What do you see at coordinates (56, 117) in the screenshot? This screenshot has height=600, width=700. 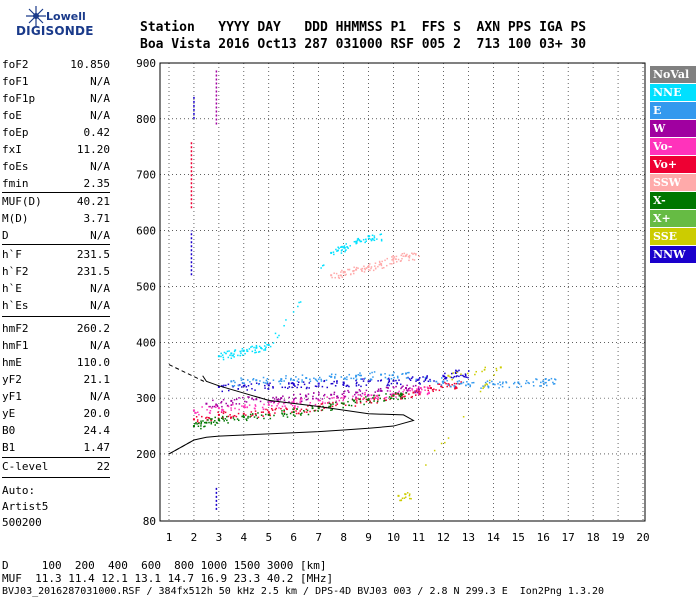 I see `param-row: foE N/A` at bounding box center [56, 117].